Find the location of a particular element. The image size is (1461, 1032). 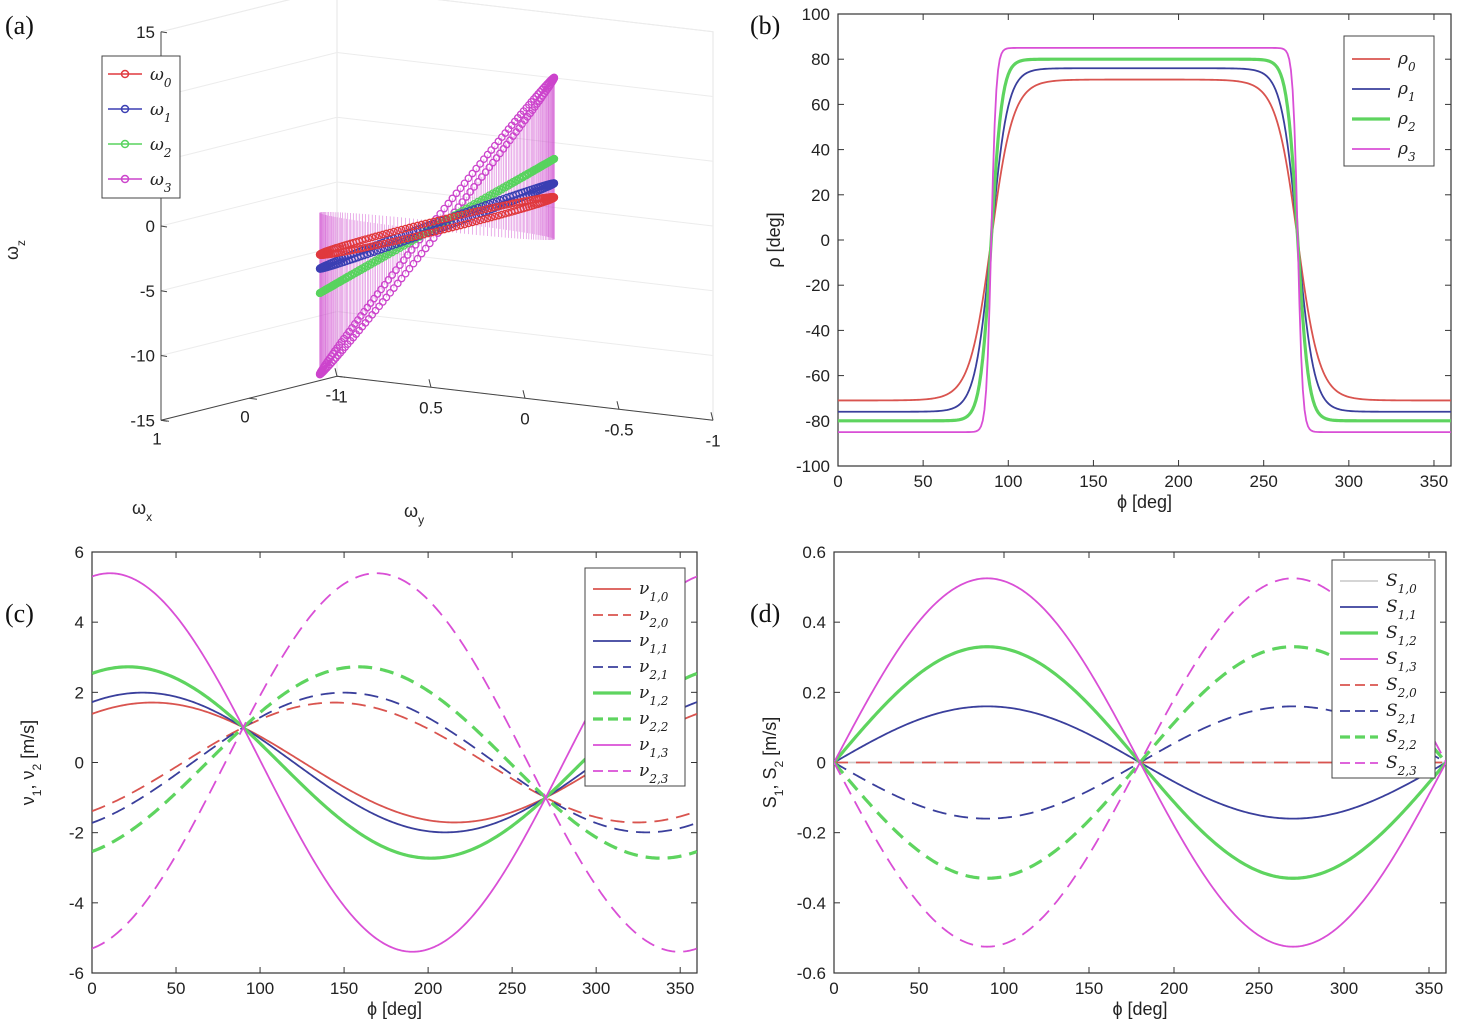

marker-group-_0 is located at coordinates (437, 226).